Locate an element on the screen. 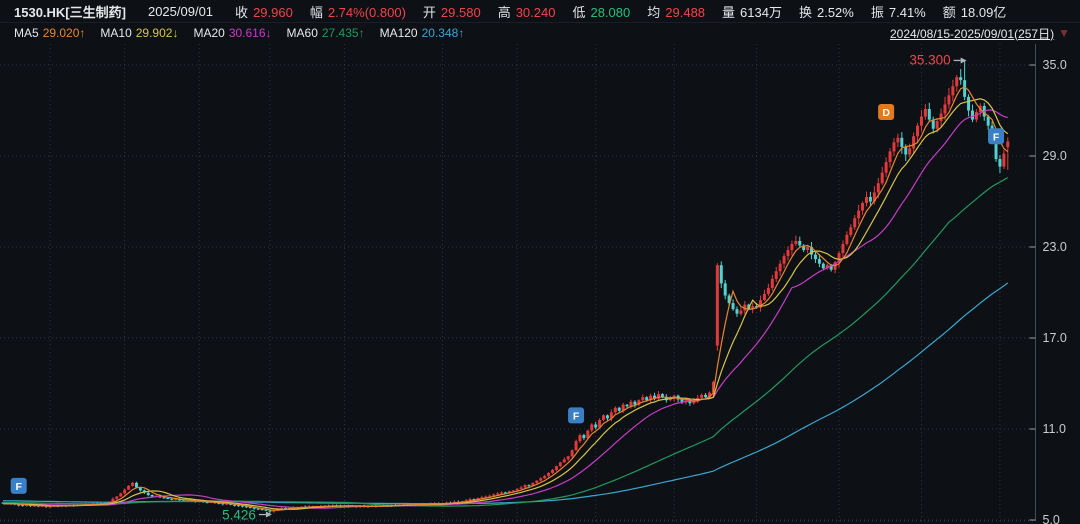 The height and width of the screenshot is (524, 1080). quote-field-value: 30.240 is located at coordinates (535, 12).